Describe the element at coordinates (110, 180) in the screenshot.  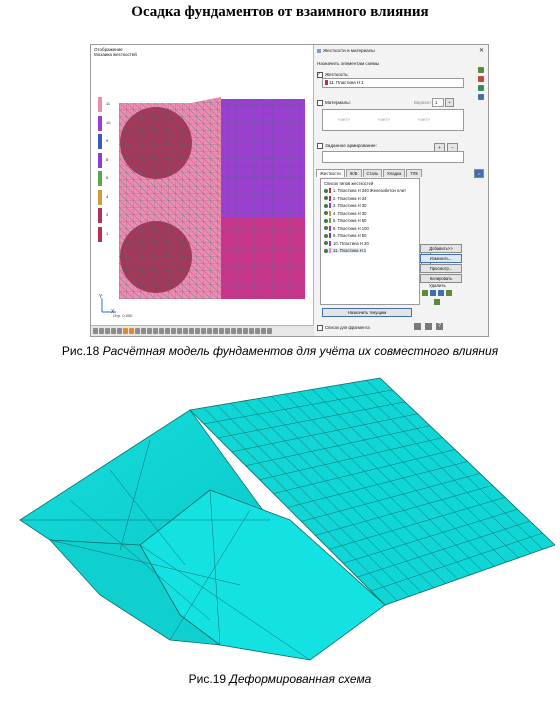
I see `legend-item: 5` at that location.